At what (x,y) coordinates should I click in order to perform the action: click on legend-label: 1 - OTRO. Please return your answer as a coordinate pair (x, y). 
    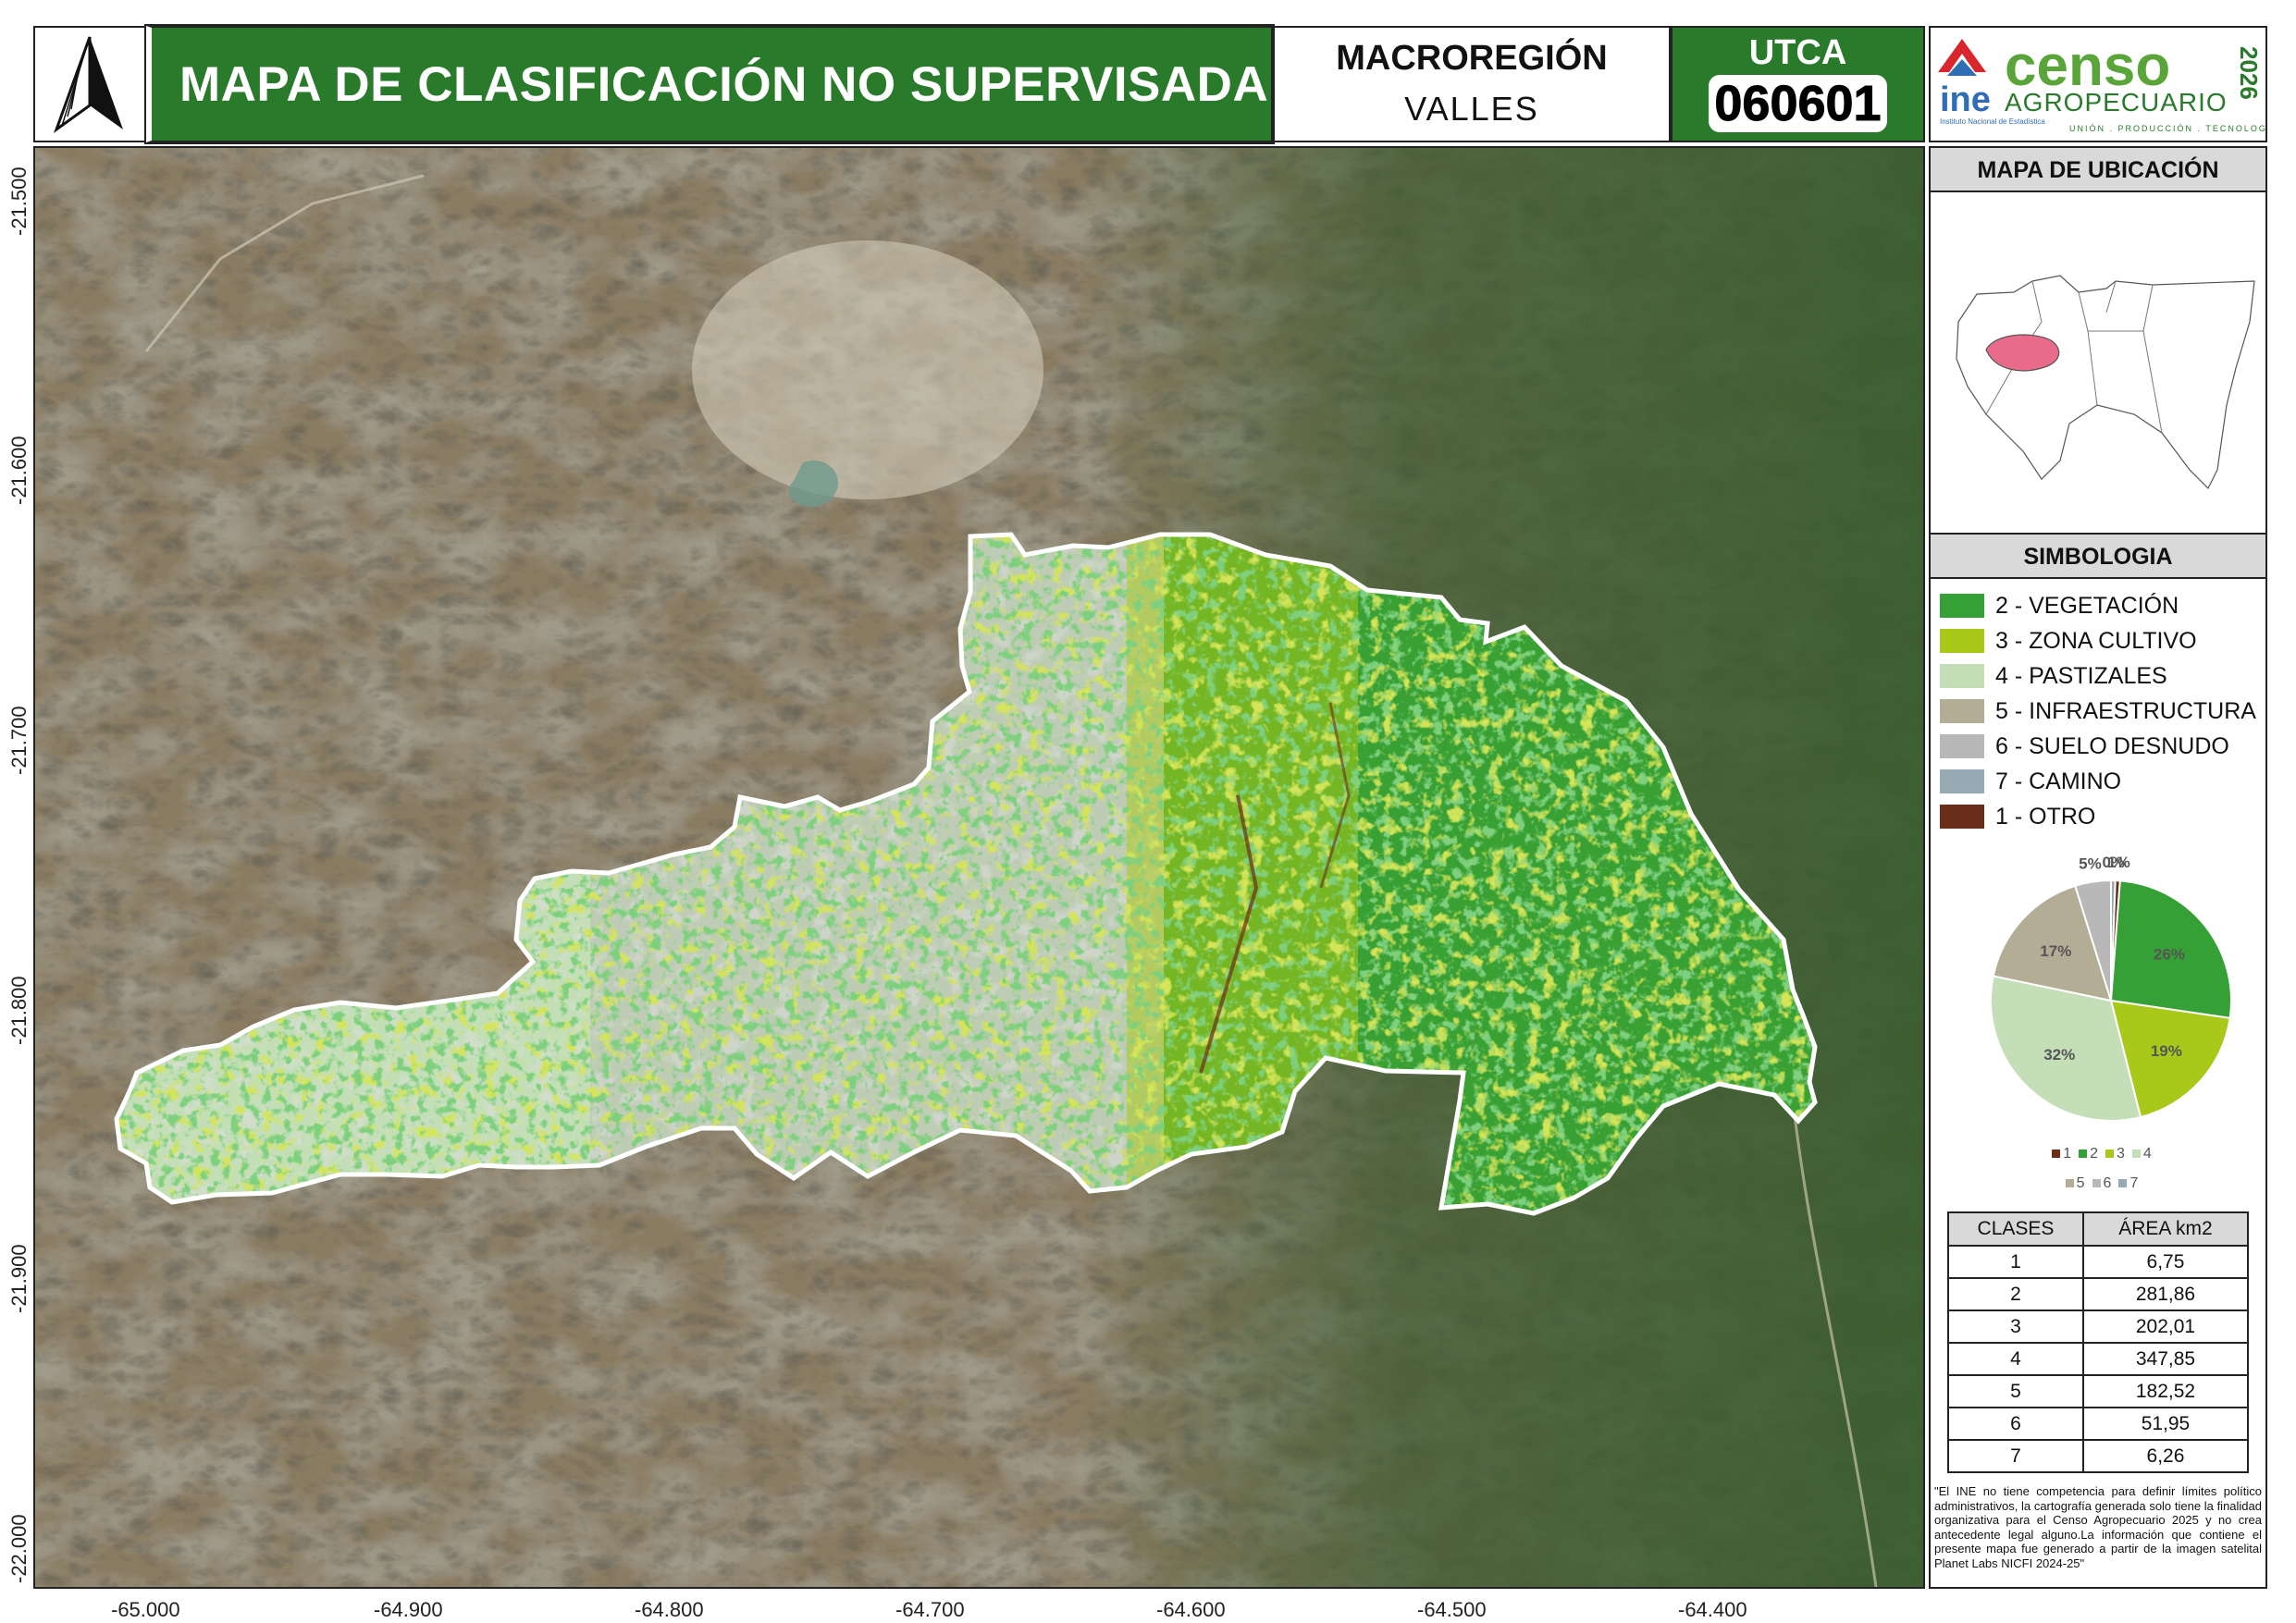
    Looking at the image, I should click on (2045, 816).